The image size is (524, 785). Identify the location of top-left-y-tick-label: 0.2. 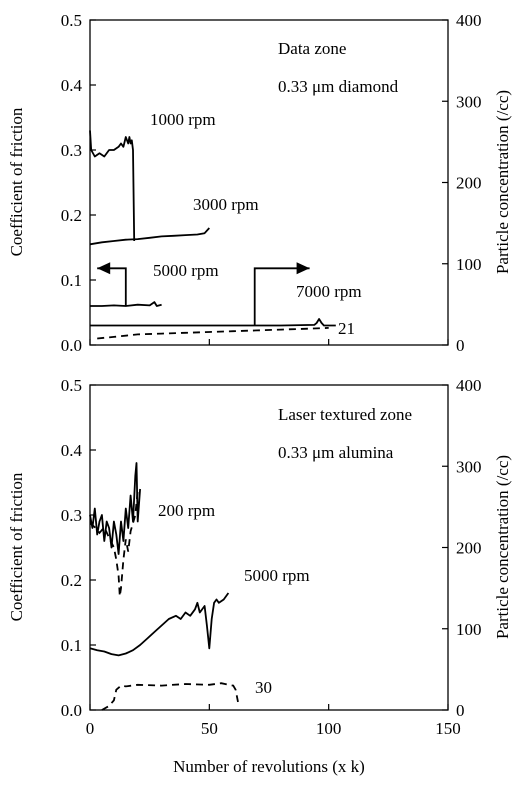
(71, 215).